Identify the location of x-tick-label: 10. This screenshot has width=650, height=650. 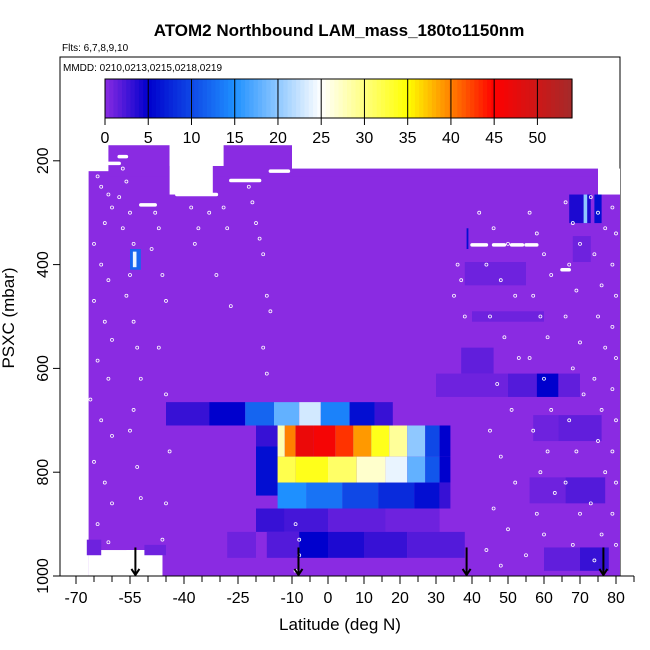
(364, 598).